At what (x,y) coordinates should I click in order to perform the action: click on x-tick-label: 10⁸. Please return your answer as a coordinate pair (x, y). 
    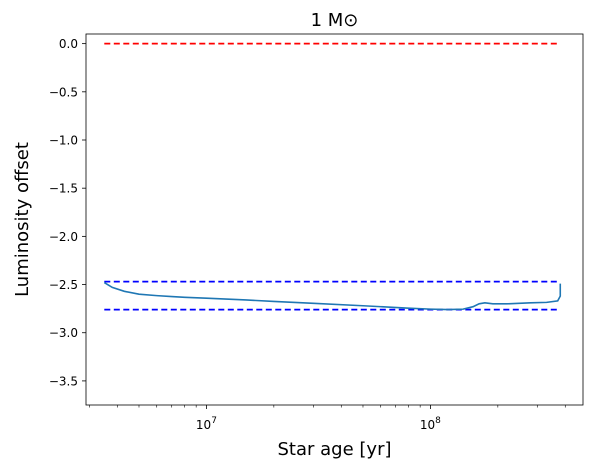
    Looking at the image, I should click on (430, 424).